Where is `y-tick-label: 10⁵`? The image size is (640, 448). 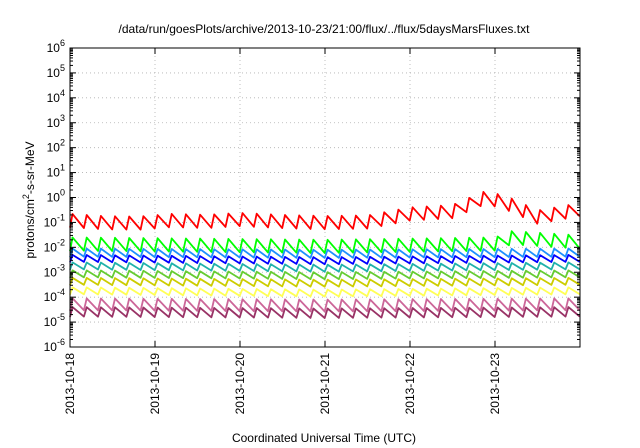
y-tick-label: 10⁵ is located at coordinates (56, 71).